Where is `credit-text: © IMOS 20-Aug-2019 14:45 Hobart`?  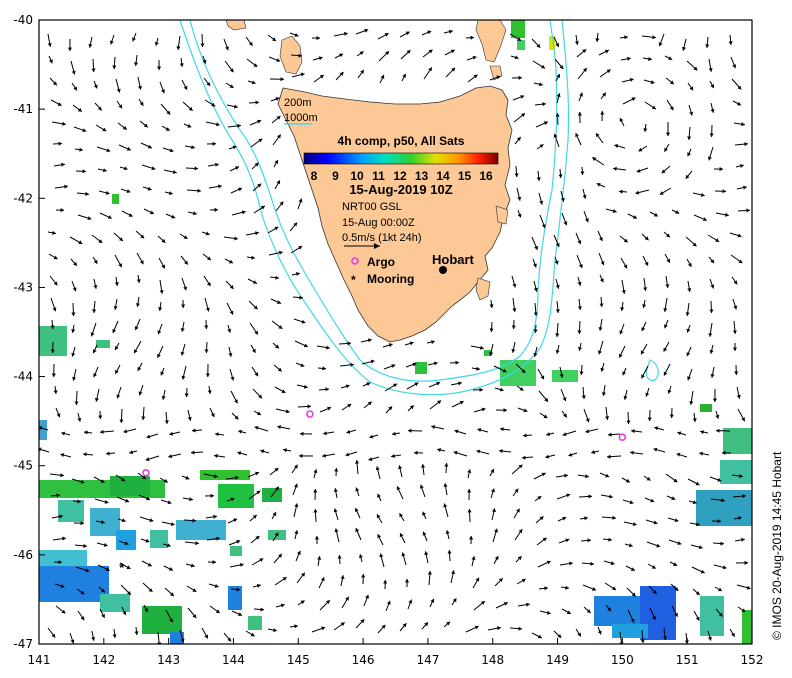 credit-text: © IMOS 20-Aug-2019 14:45 Hobart is located at coordinates (777, 545).